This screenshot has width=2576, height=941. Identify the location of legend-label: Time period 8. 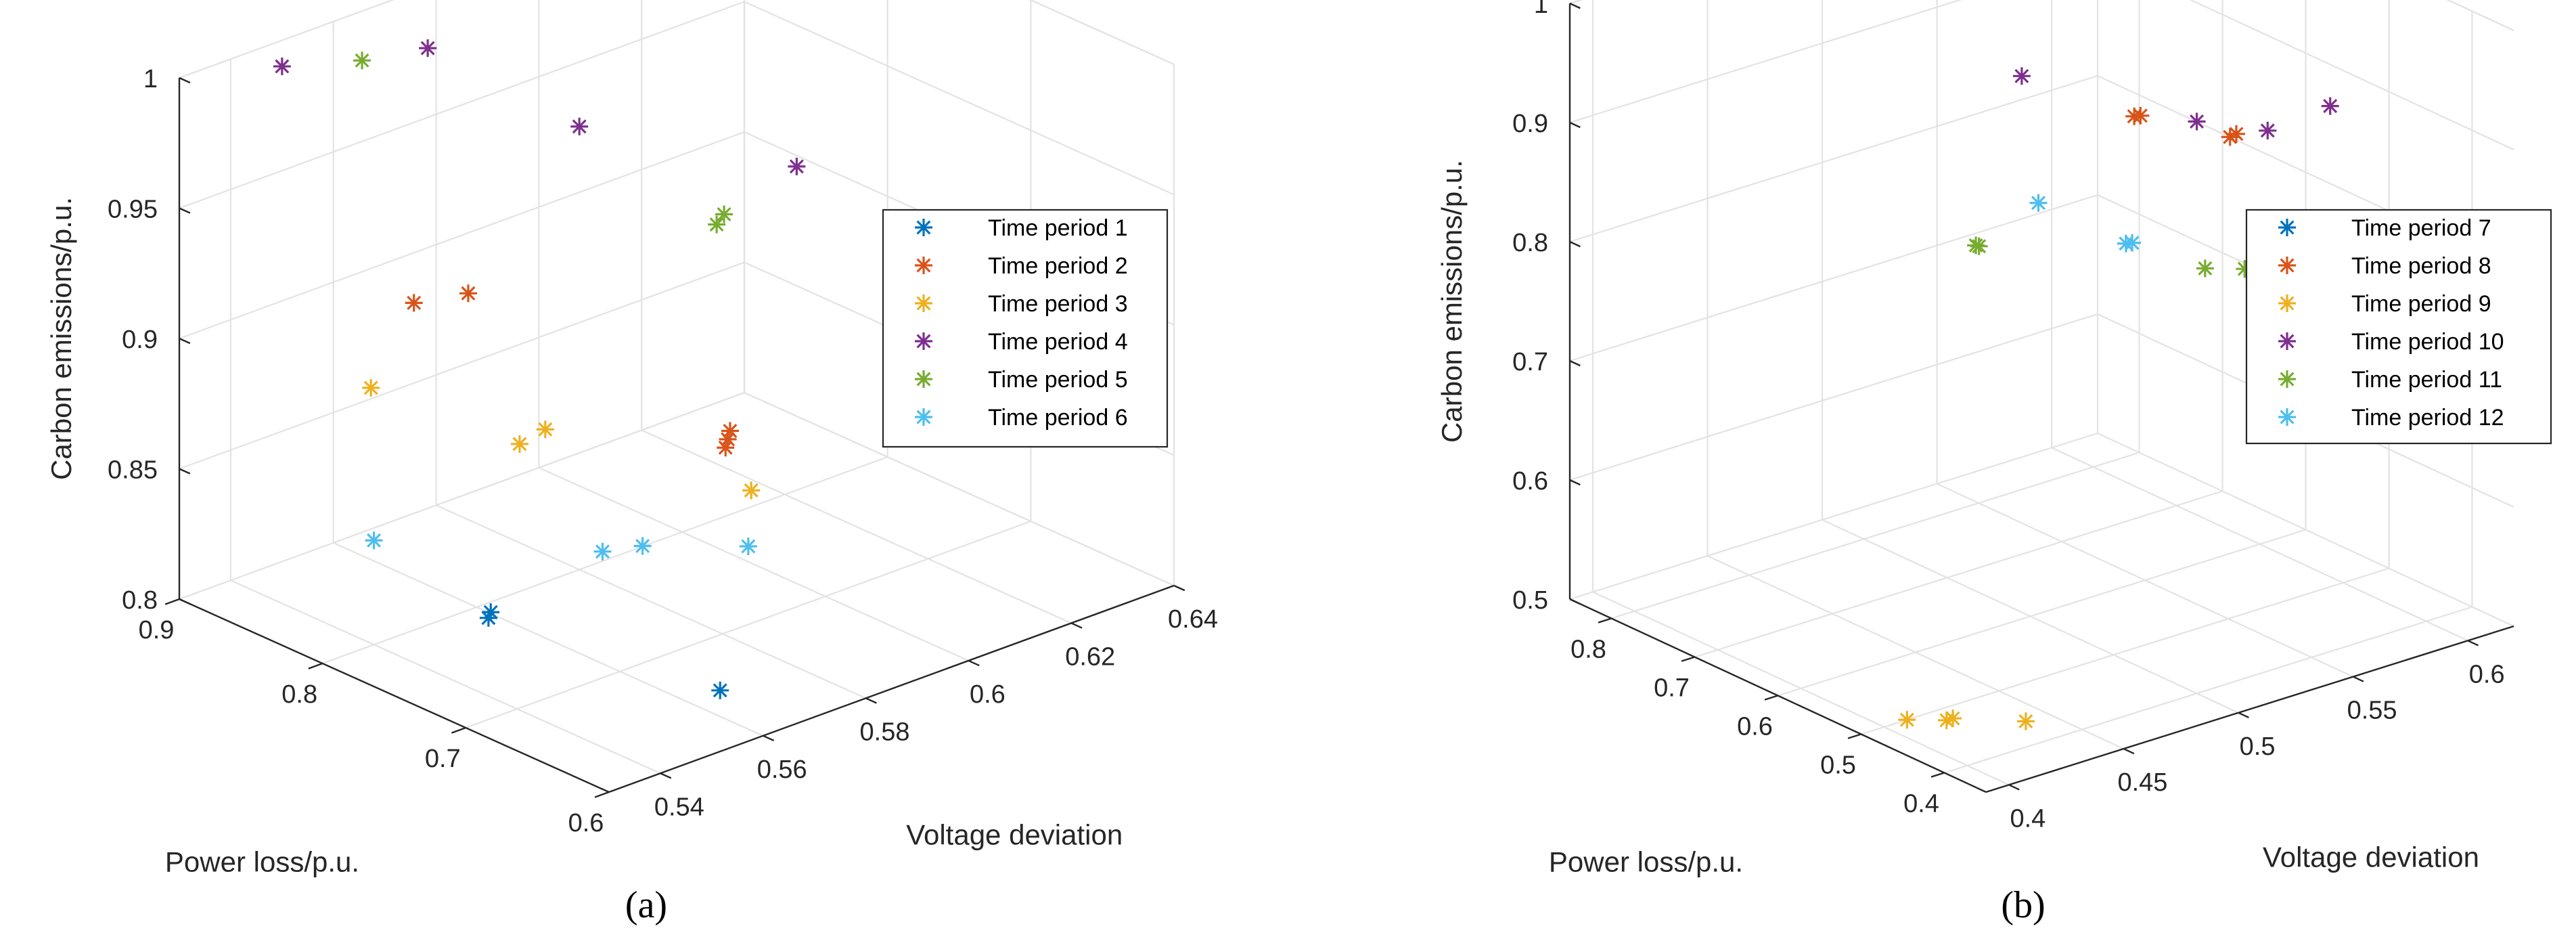
(2421, 266).